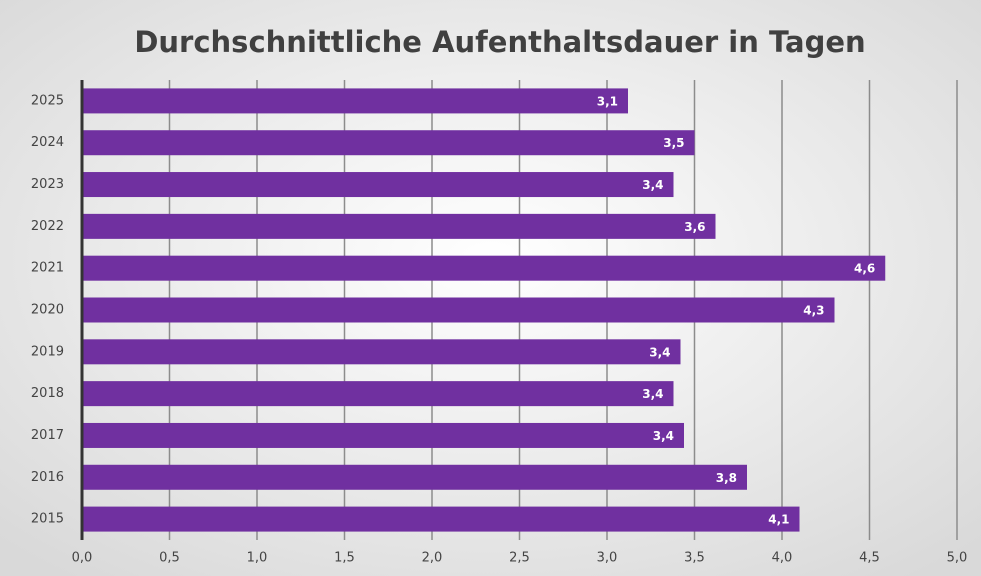 This screenshot has width=981, height=576. Describe the element at coordinates (47, 310) in the screenshot. I see `y-tick-label: 2020` at that location.